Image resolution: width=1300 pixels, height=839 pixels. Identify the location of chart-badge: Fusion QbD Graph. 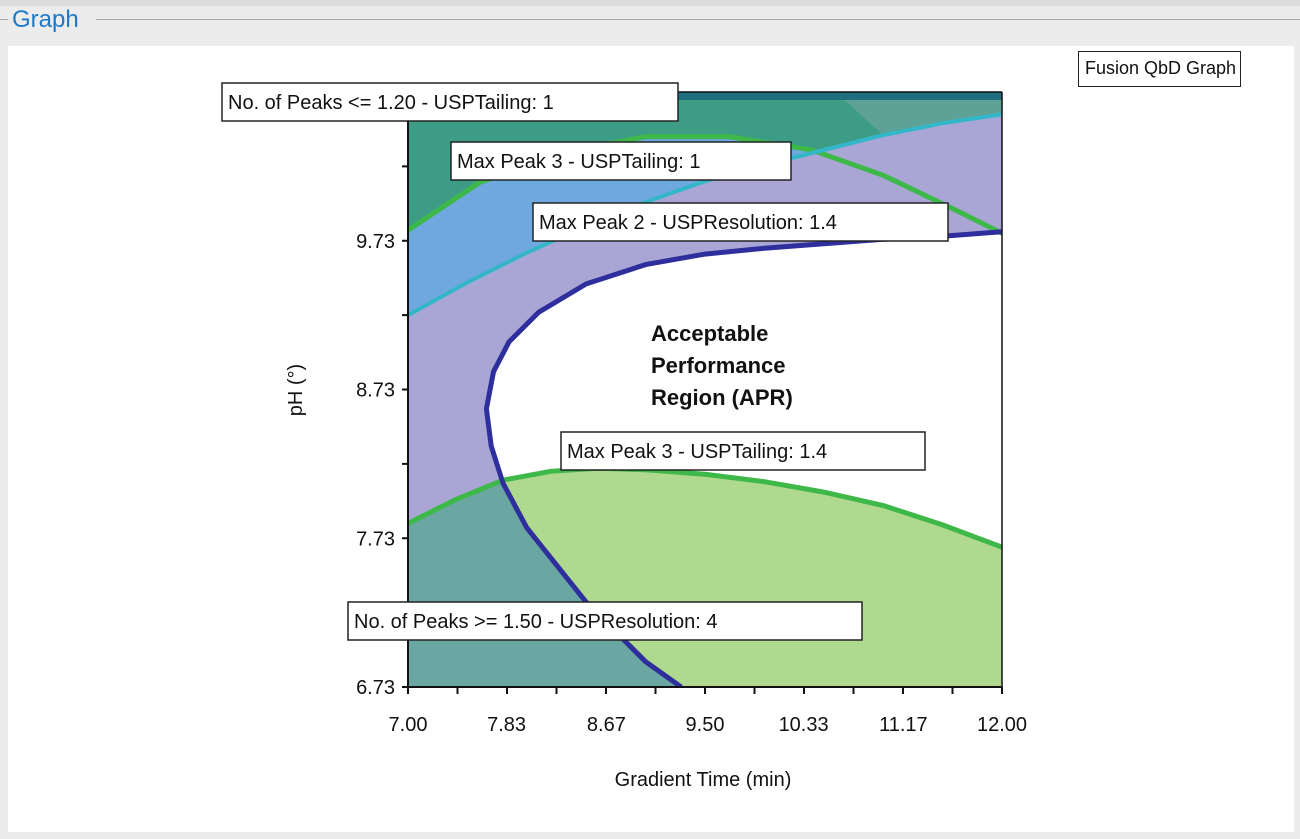
(1160, 69).